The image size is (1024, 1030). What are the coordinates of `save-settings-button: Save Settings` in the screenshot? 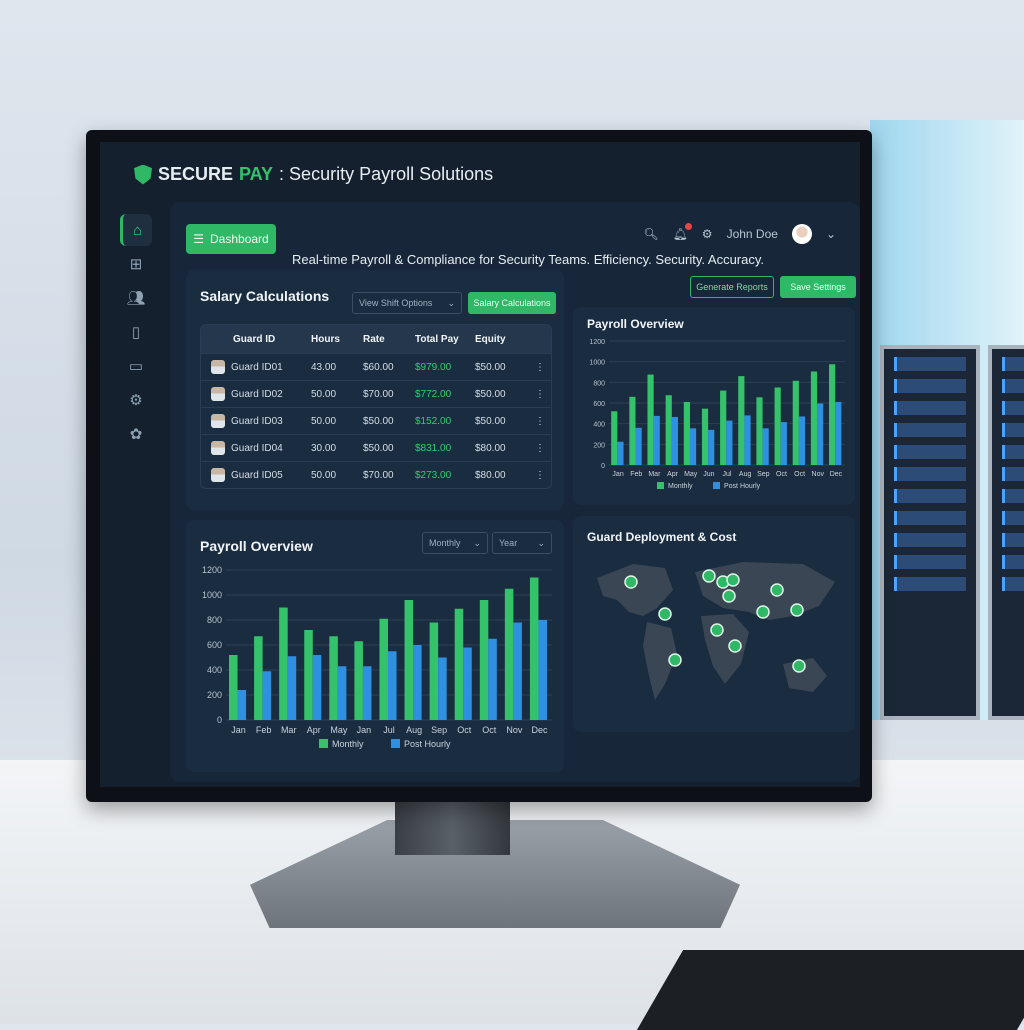 It's located at (818, 287).